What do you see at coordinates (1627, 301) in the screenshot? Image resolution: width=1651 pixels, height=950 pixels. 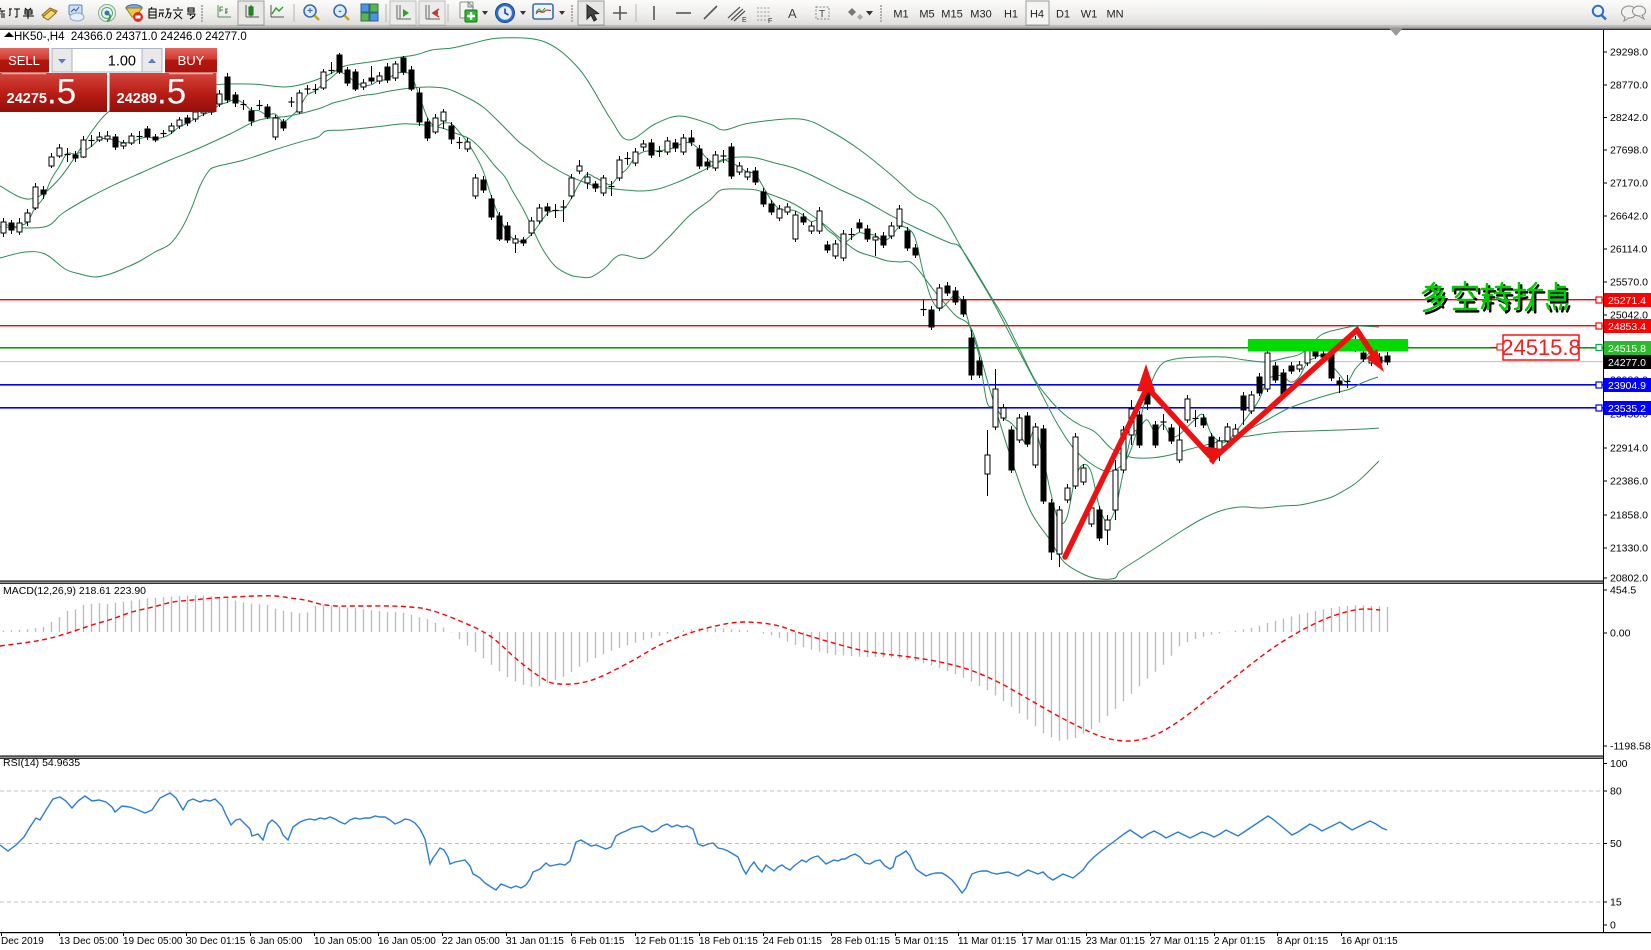 I see `svg-text: 25271.4` at bounding box center [1627, 301].